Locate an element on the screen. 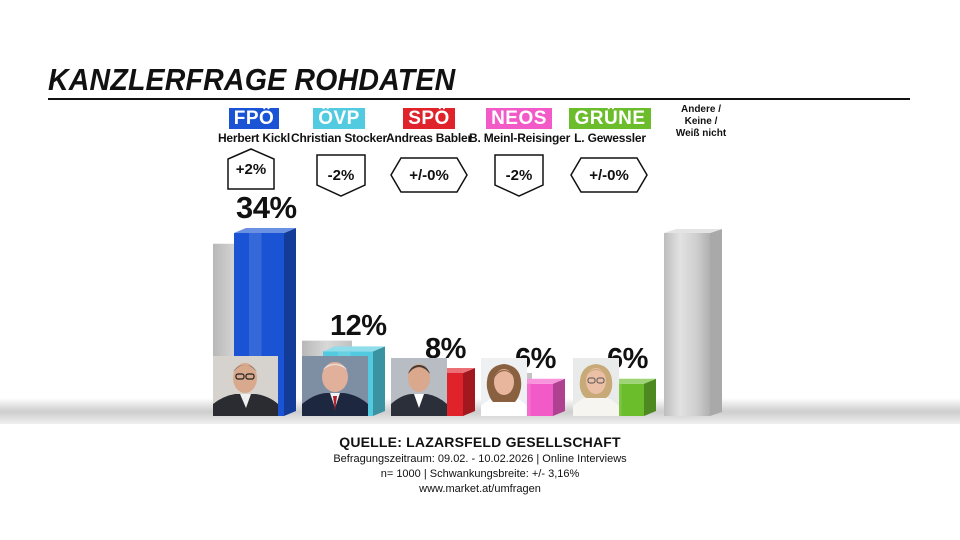 Image resolution: width=960 pixels, height=540 pixels. bar-neos-side is located at coordinates (559, 397).